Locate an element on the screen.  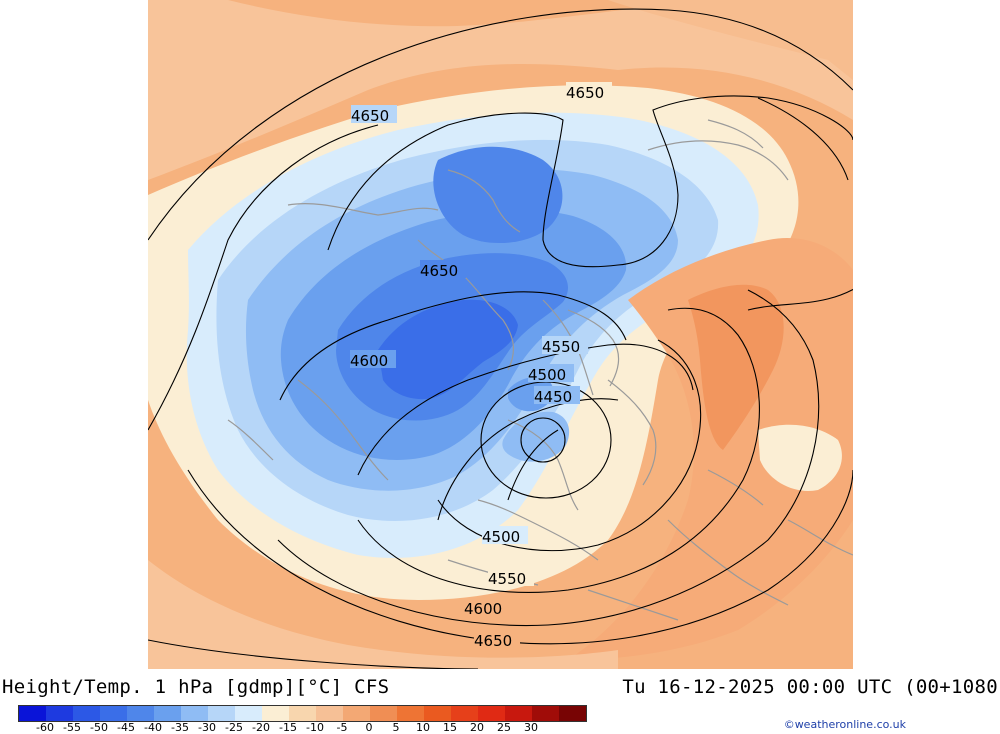
map-title: Height/Temp. 1 hPa [gdmp][°C] CFS is located at coordinates (196, 687).